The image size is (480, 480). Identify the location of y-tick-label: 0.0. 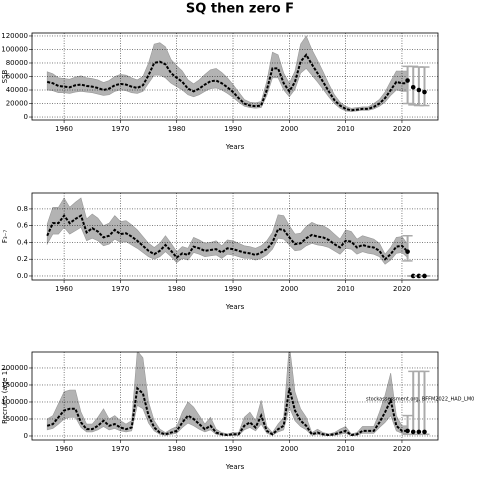
(22, 276).